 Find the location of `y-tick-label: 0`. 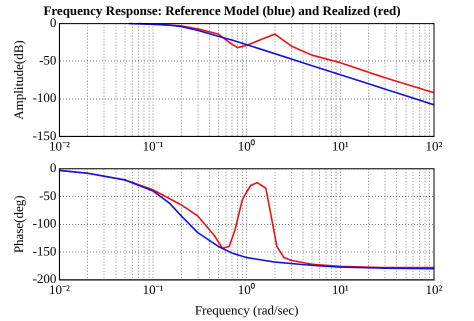

y-tick-label: 0 is located at coordinates (53, 168).